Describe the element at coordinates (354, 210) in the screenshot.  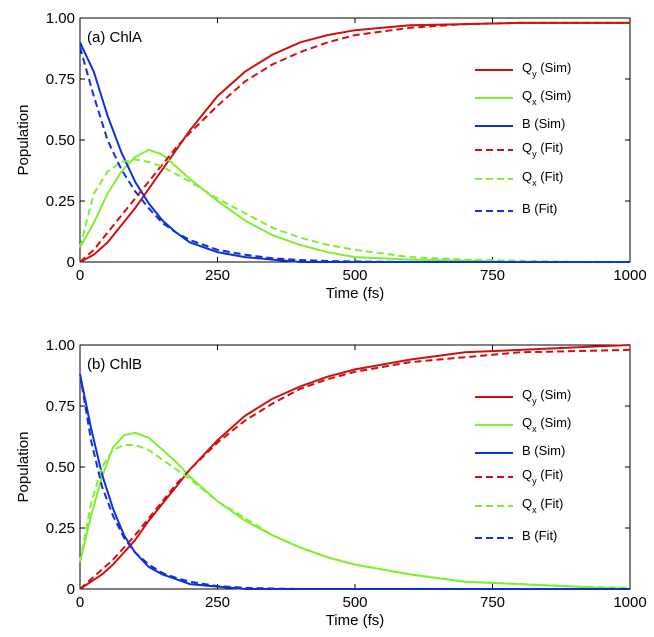
I see `series-line-qx-fit` at that location.